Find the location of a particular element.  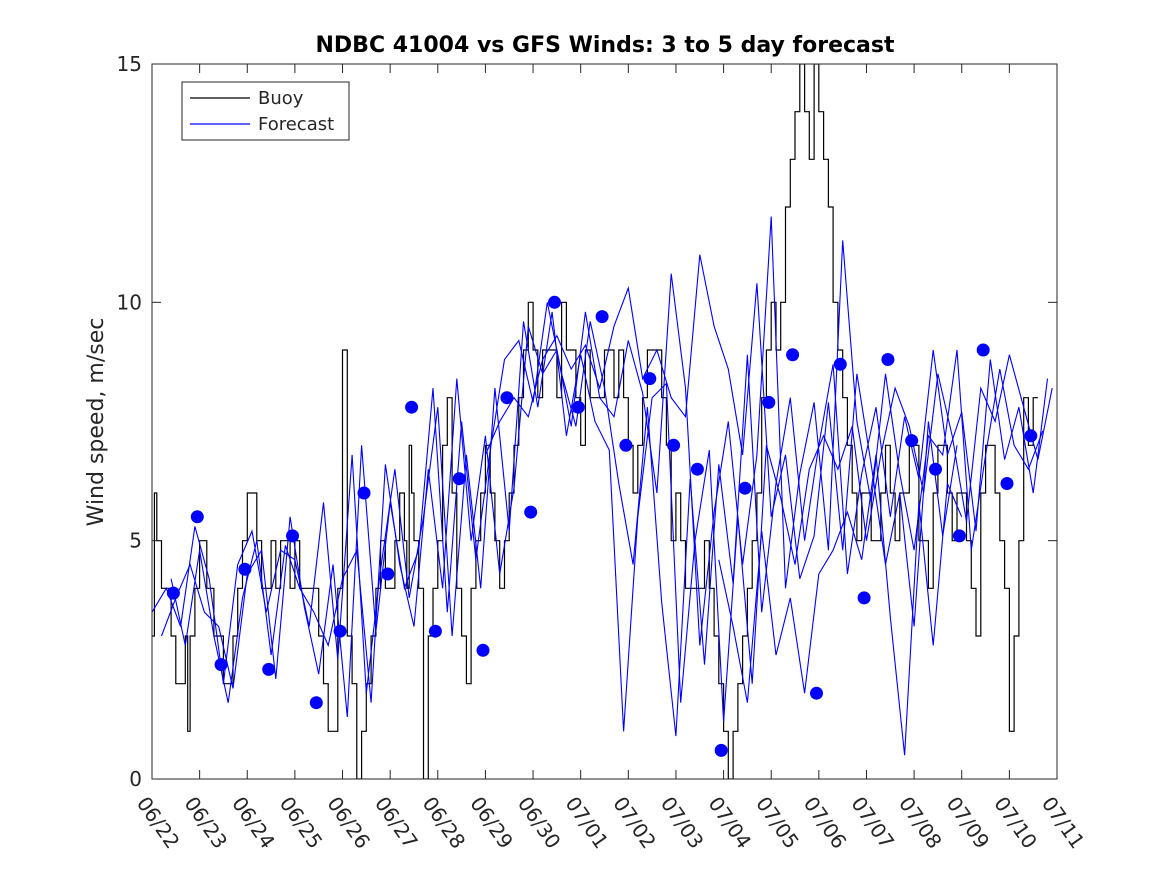

legend-label-forecast: Forecast is located at coordinates (296, 124).